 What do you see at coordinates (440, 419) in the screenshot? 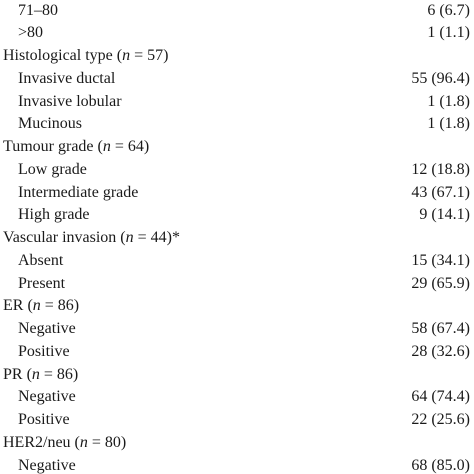
I see `row-value: 22 (25.6)` at bounding box center [440, 419].